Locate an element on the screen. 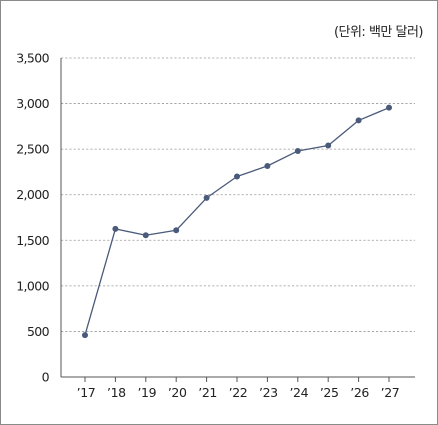 The image size is (438, 425). y-tick-label: 500 is located at coordinates (38, 331).